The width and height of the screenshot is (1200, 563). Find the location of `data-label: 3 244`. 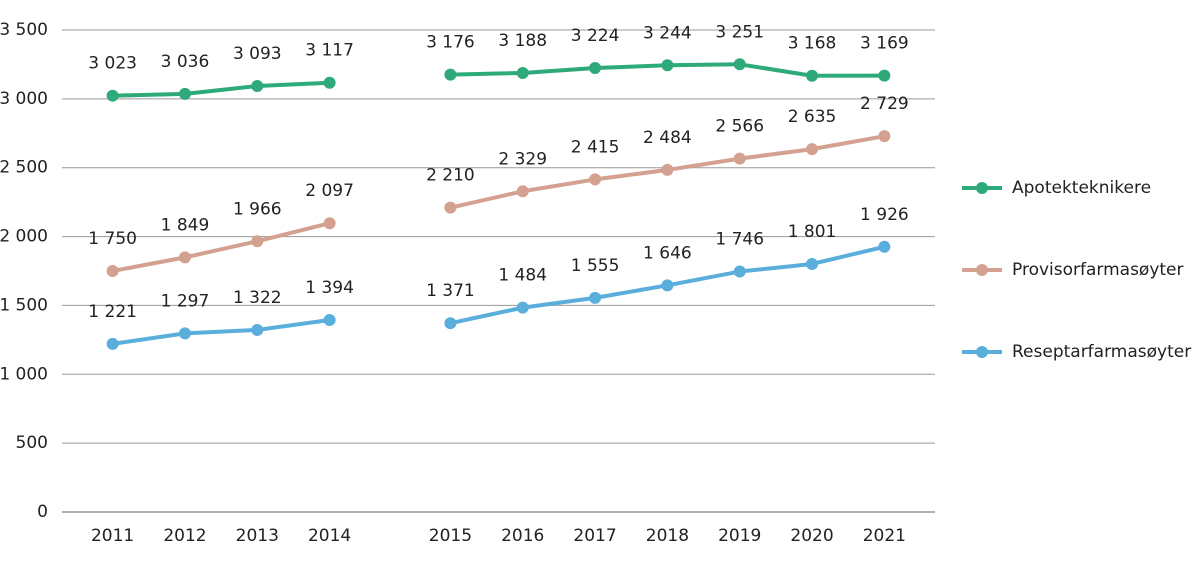

data-label: 3 244 is located at coordinates (667, 33).